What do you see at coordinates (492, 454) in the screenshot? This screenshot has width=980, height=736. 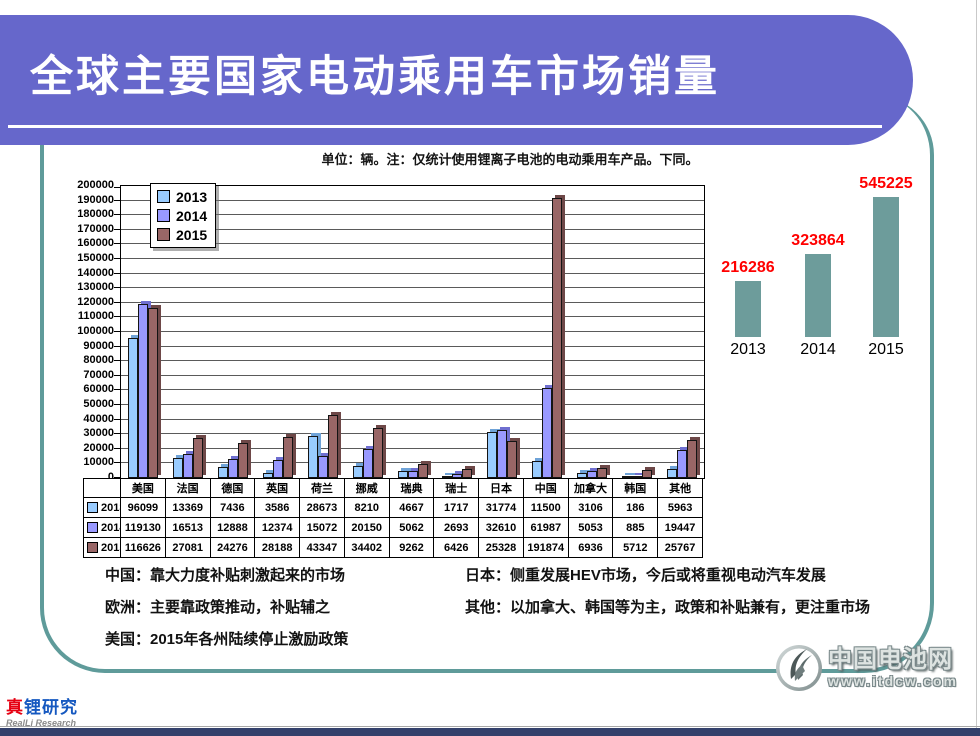 I see `bar-2013-日本` at bounding box center [492, 454].